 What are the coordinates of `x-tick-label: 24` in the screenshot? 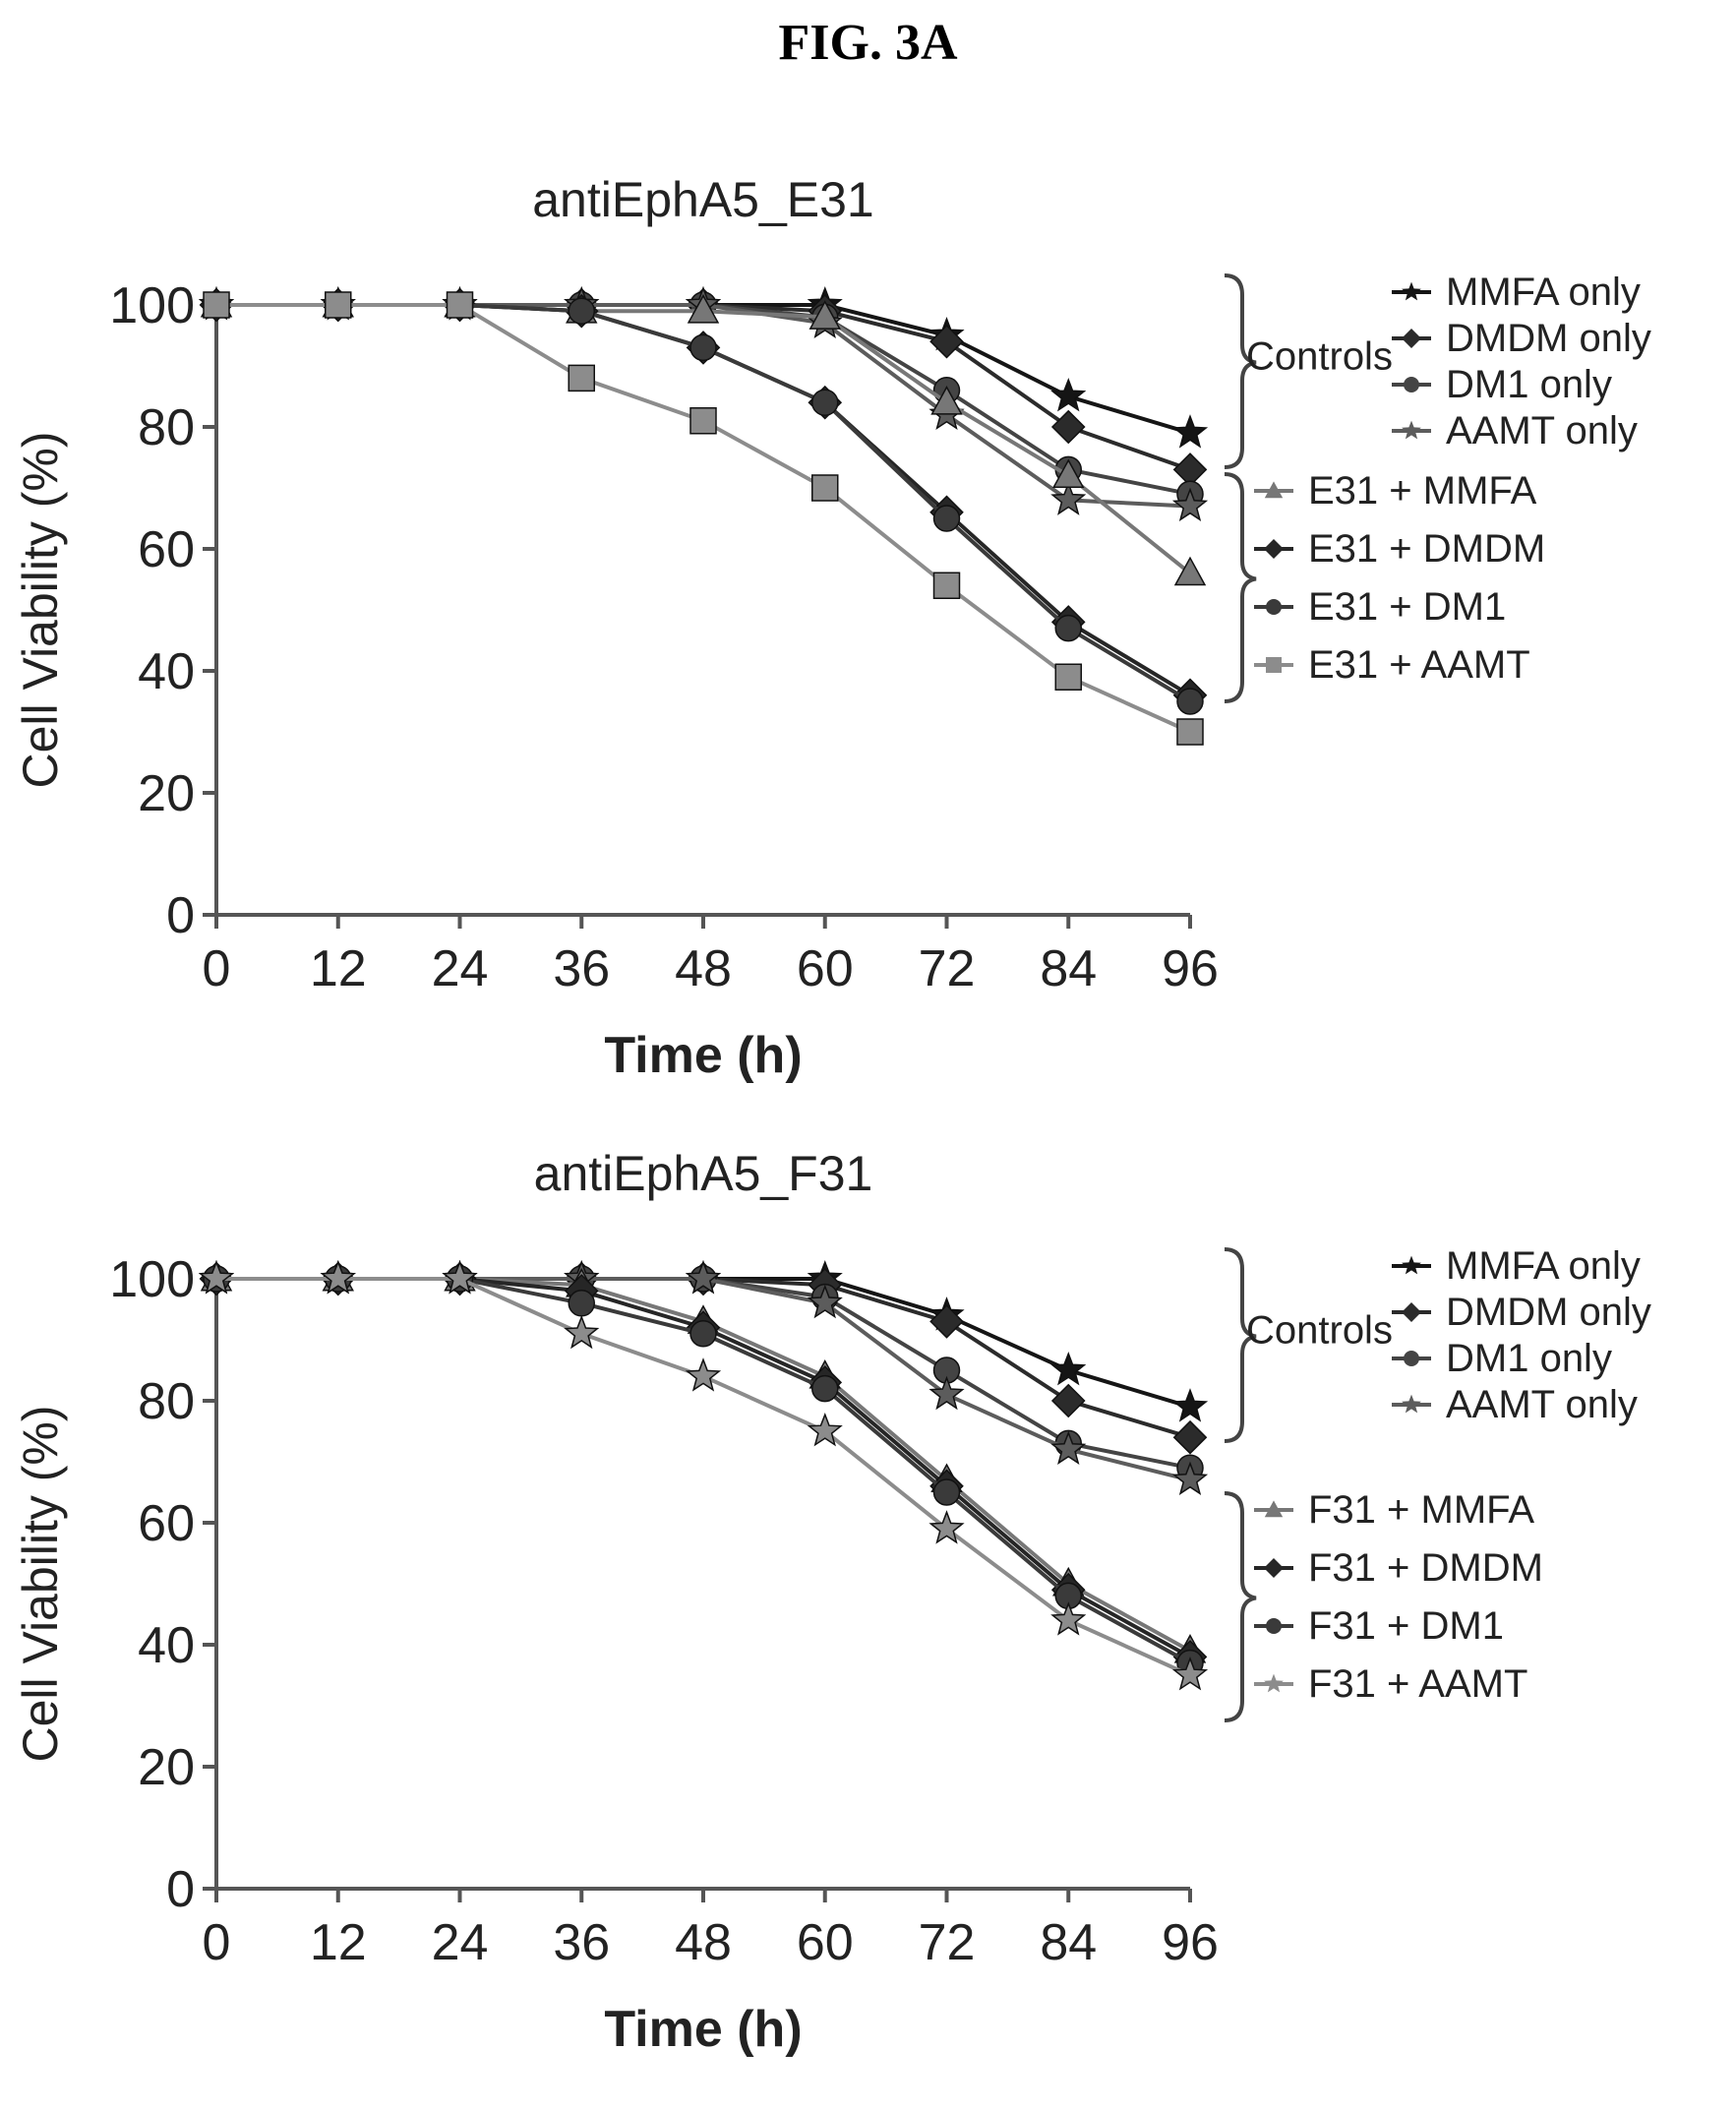 It's located at (460, 1942).